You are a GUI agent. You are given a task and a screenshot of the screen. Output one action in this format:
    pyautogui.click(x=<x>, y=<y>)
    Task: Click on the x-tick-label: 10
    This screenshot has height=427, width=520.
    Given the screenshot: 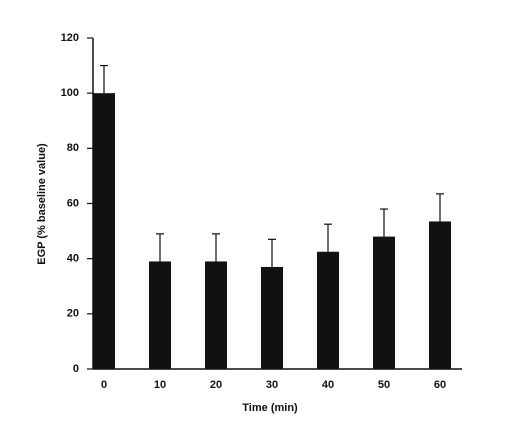 What is the action you would take?
    pyautogui.click(x=160, y=385)
    